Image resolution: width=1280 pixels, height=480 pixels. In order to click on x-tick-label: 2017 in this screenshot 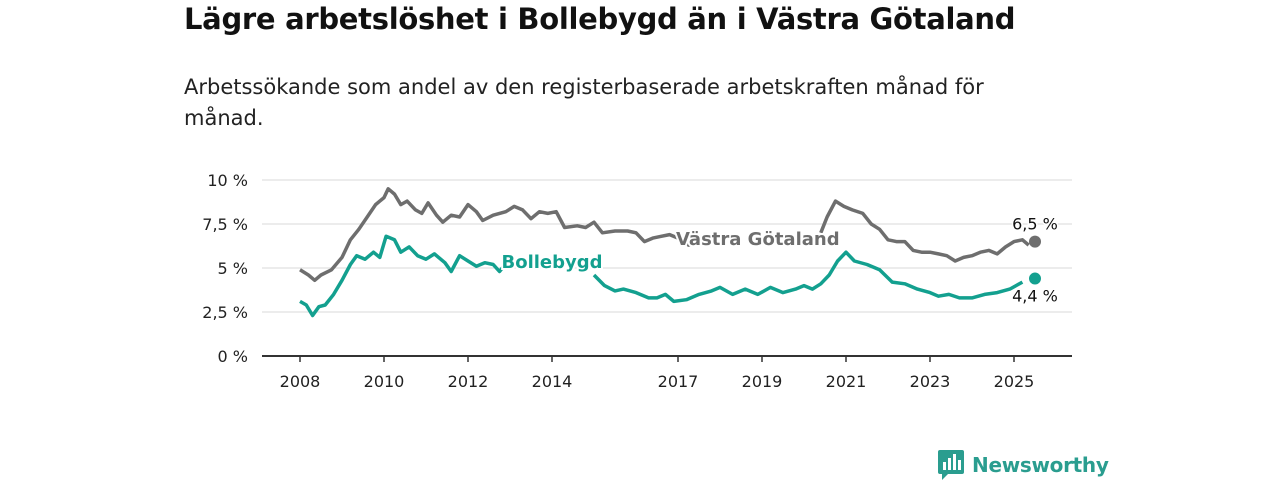, I will do `click(678, 381)`.